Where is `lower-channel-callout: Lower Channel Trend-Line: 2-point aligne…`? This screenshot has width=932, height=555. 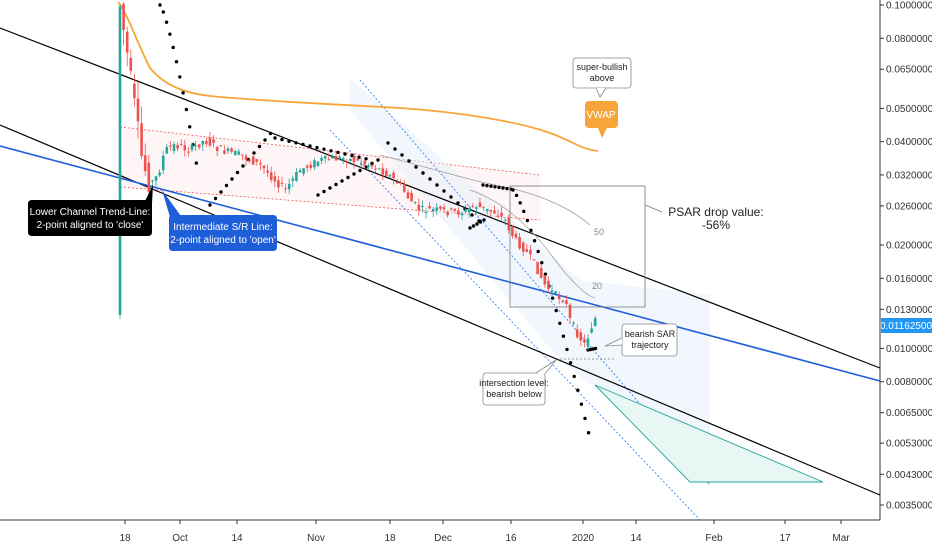 lower-channel-callout: Lower Channel Trend-Line: 2-point aligne… is located at coordinates (90, 210).